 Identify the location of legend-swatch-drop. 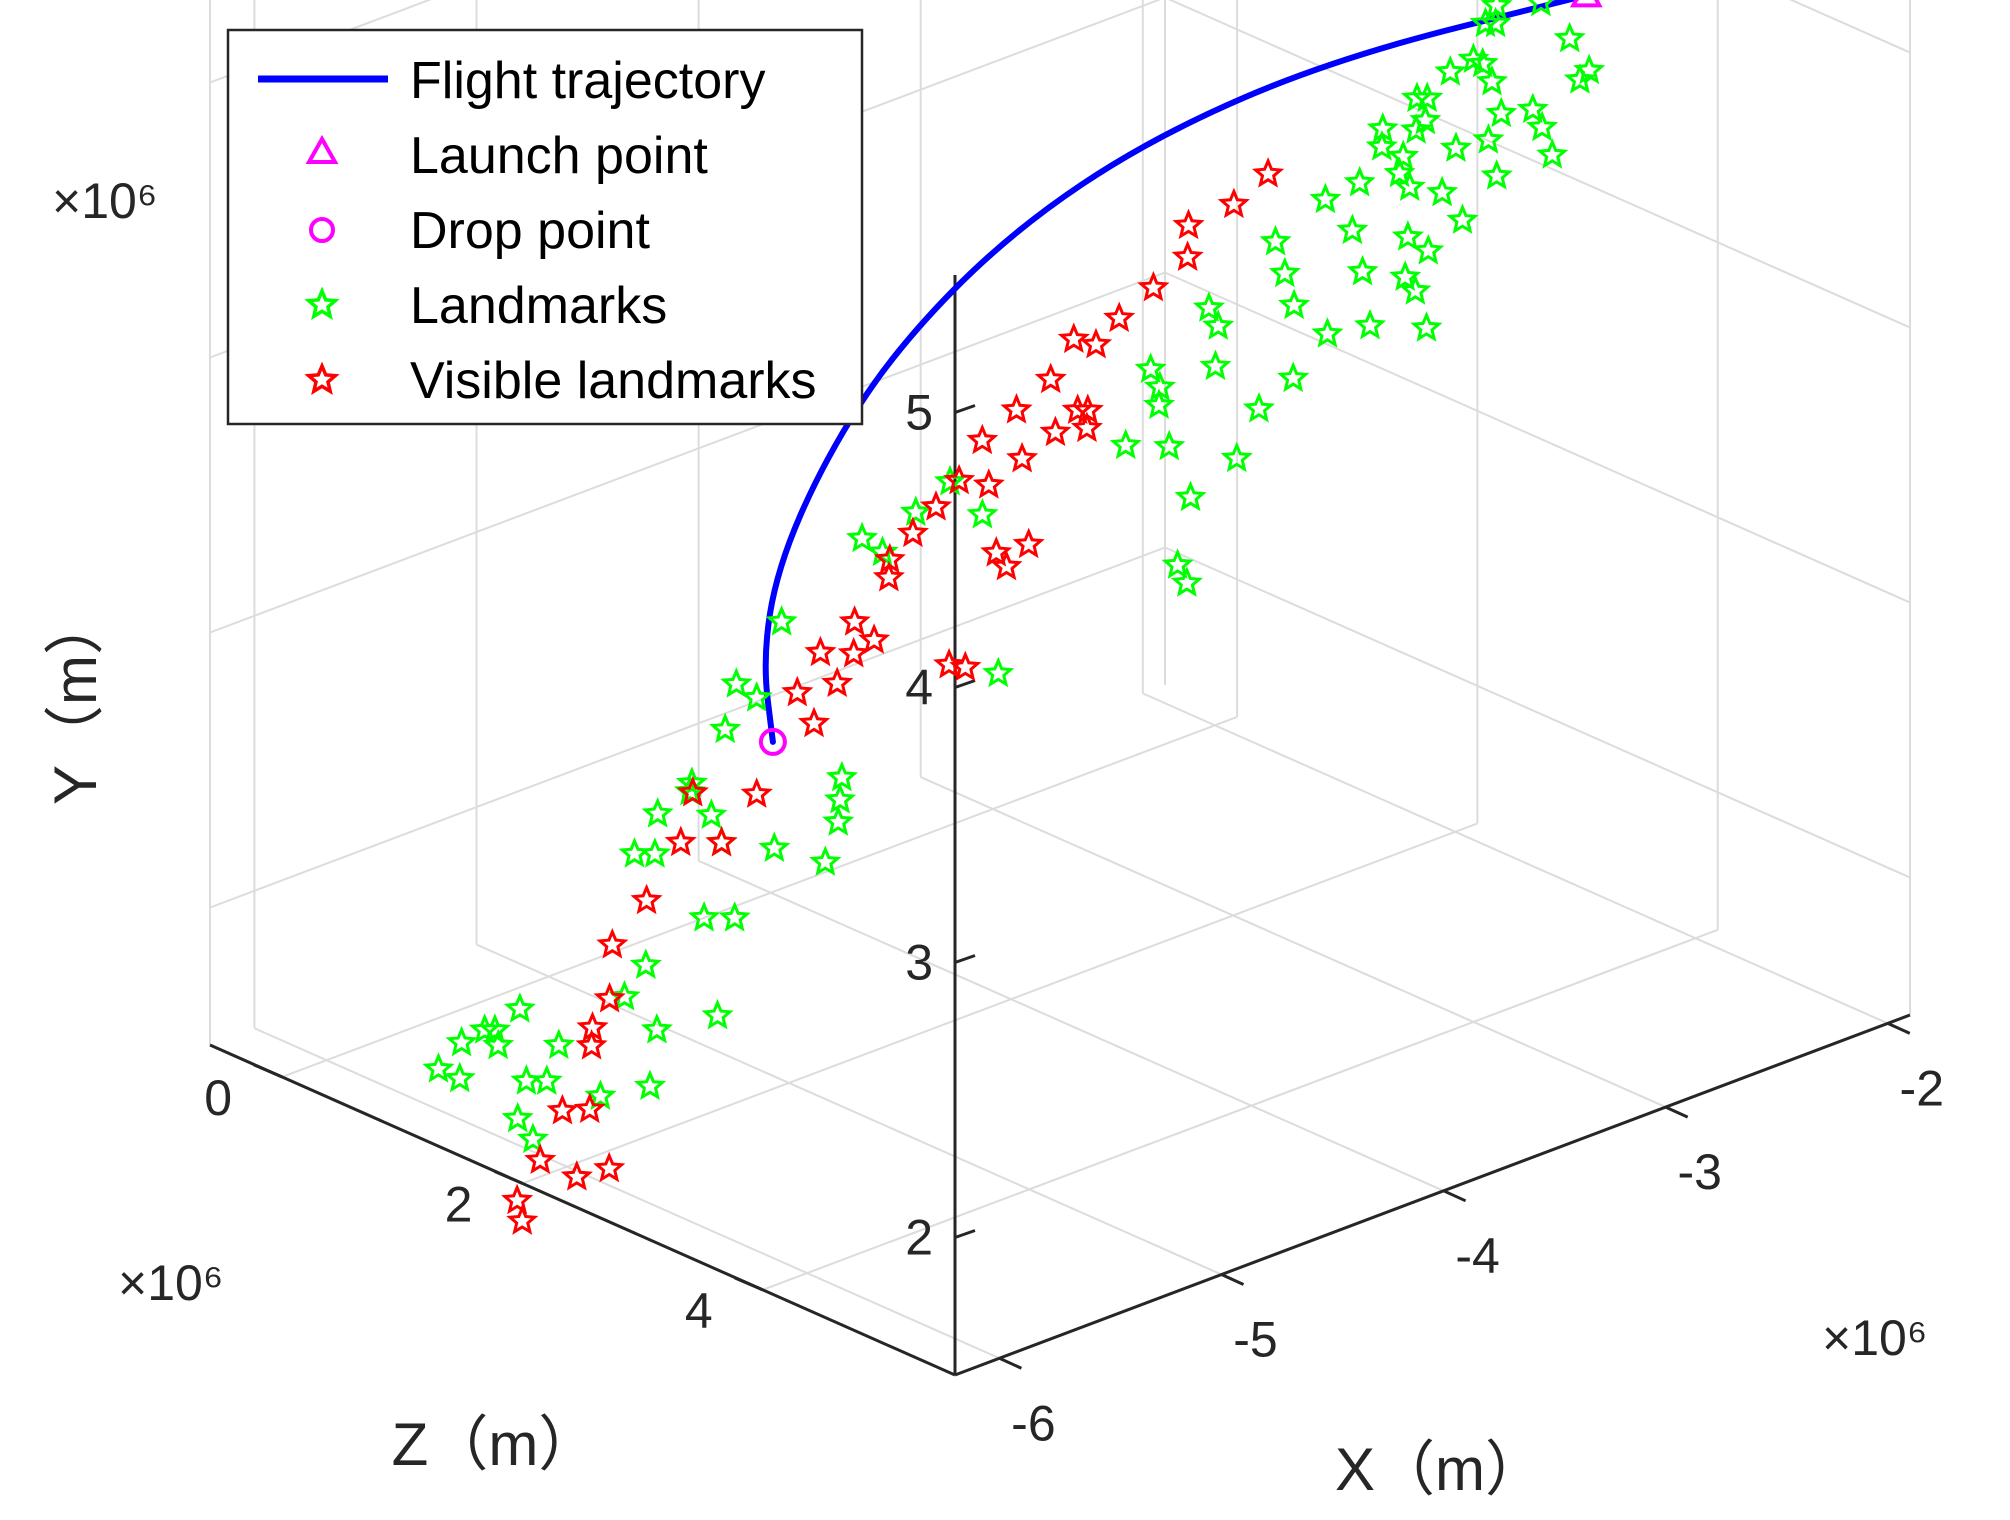
(322, 230).